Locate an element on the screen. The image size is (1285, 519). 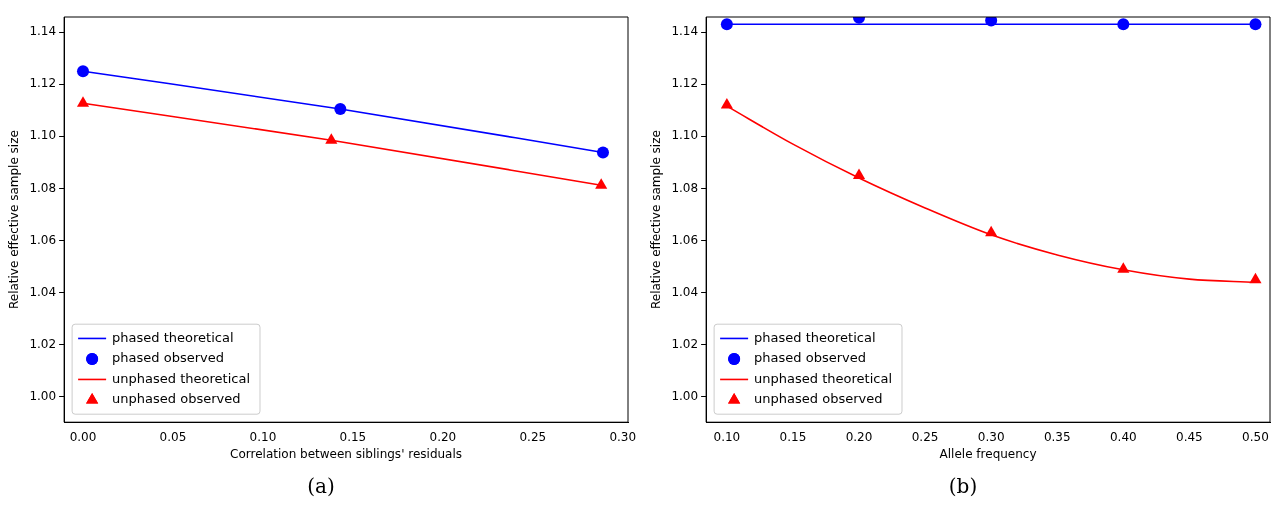
x-tick-label: 0.35 is located at coordinates (1057, 436).